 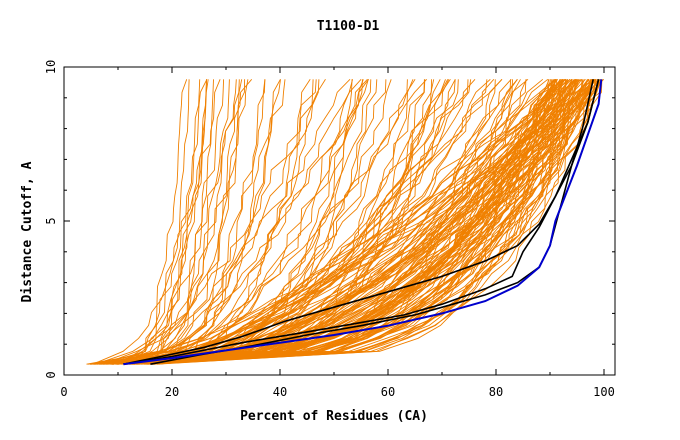 What do you see at coordinates (51, 220) in the screenshot?
I see `y-tick-label: 5` at bounding box center [51, 220].